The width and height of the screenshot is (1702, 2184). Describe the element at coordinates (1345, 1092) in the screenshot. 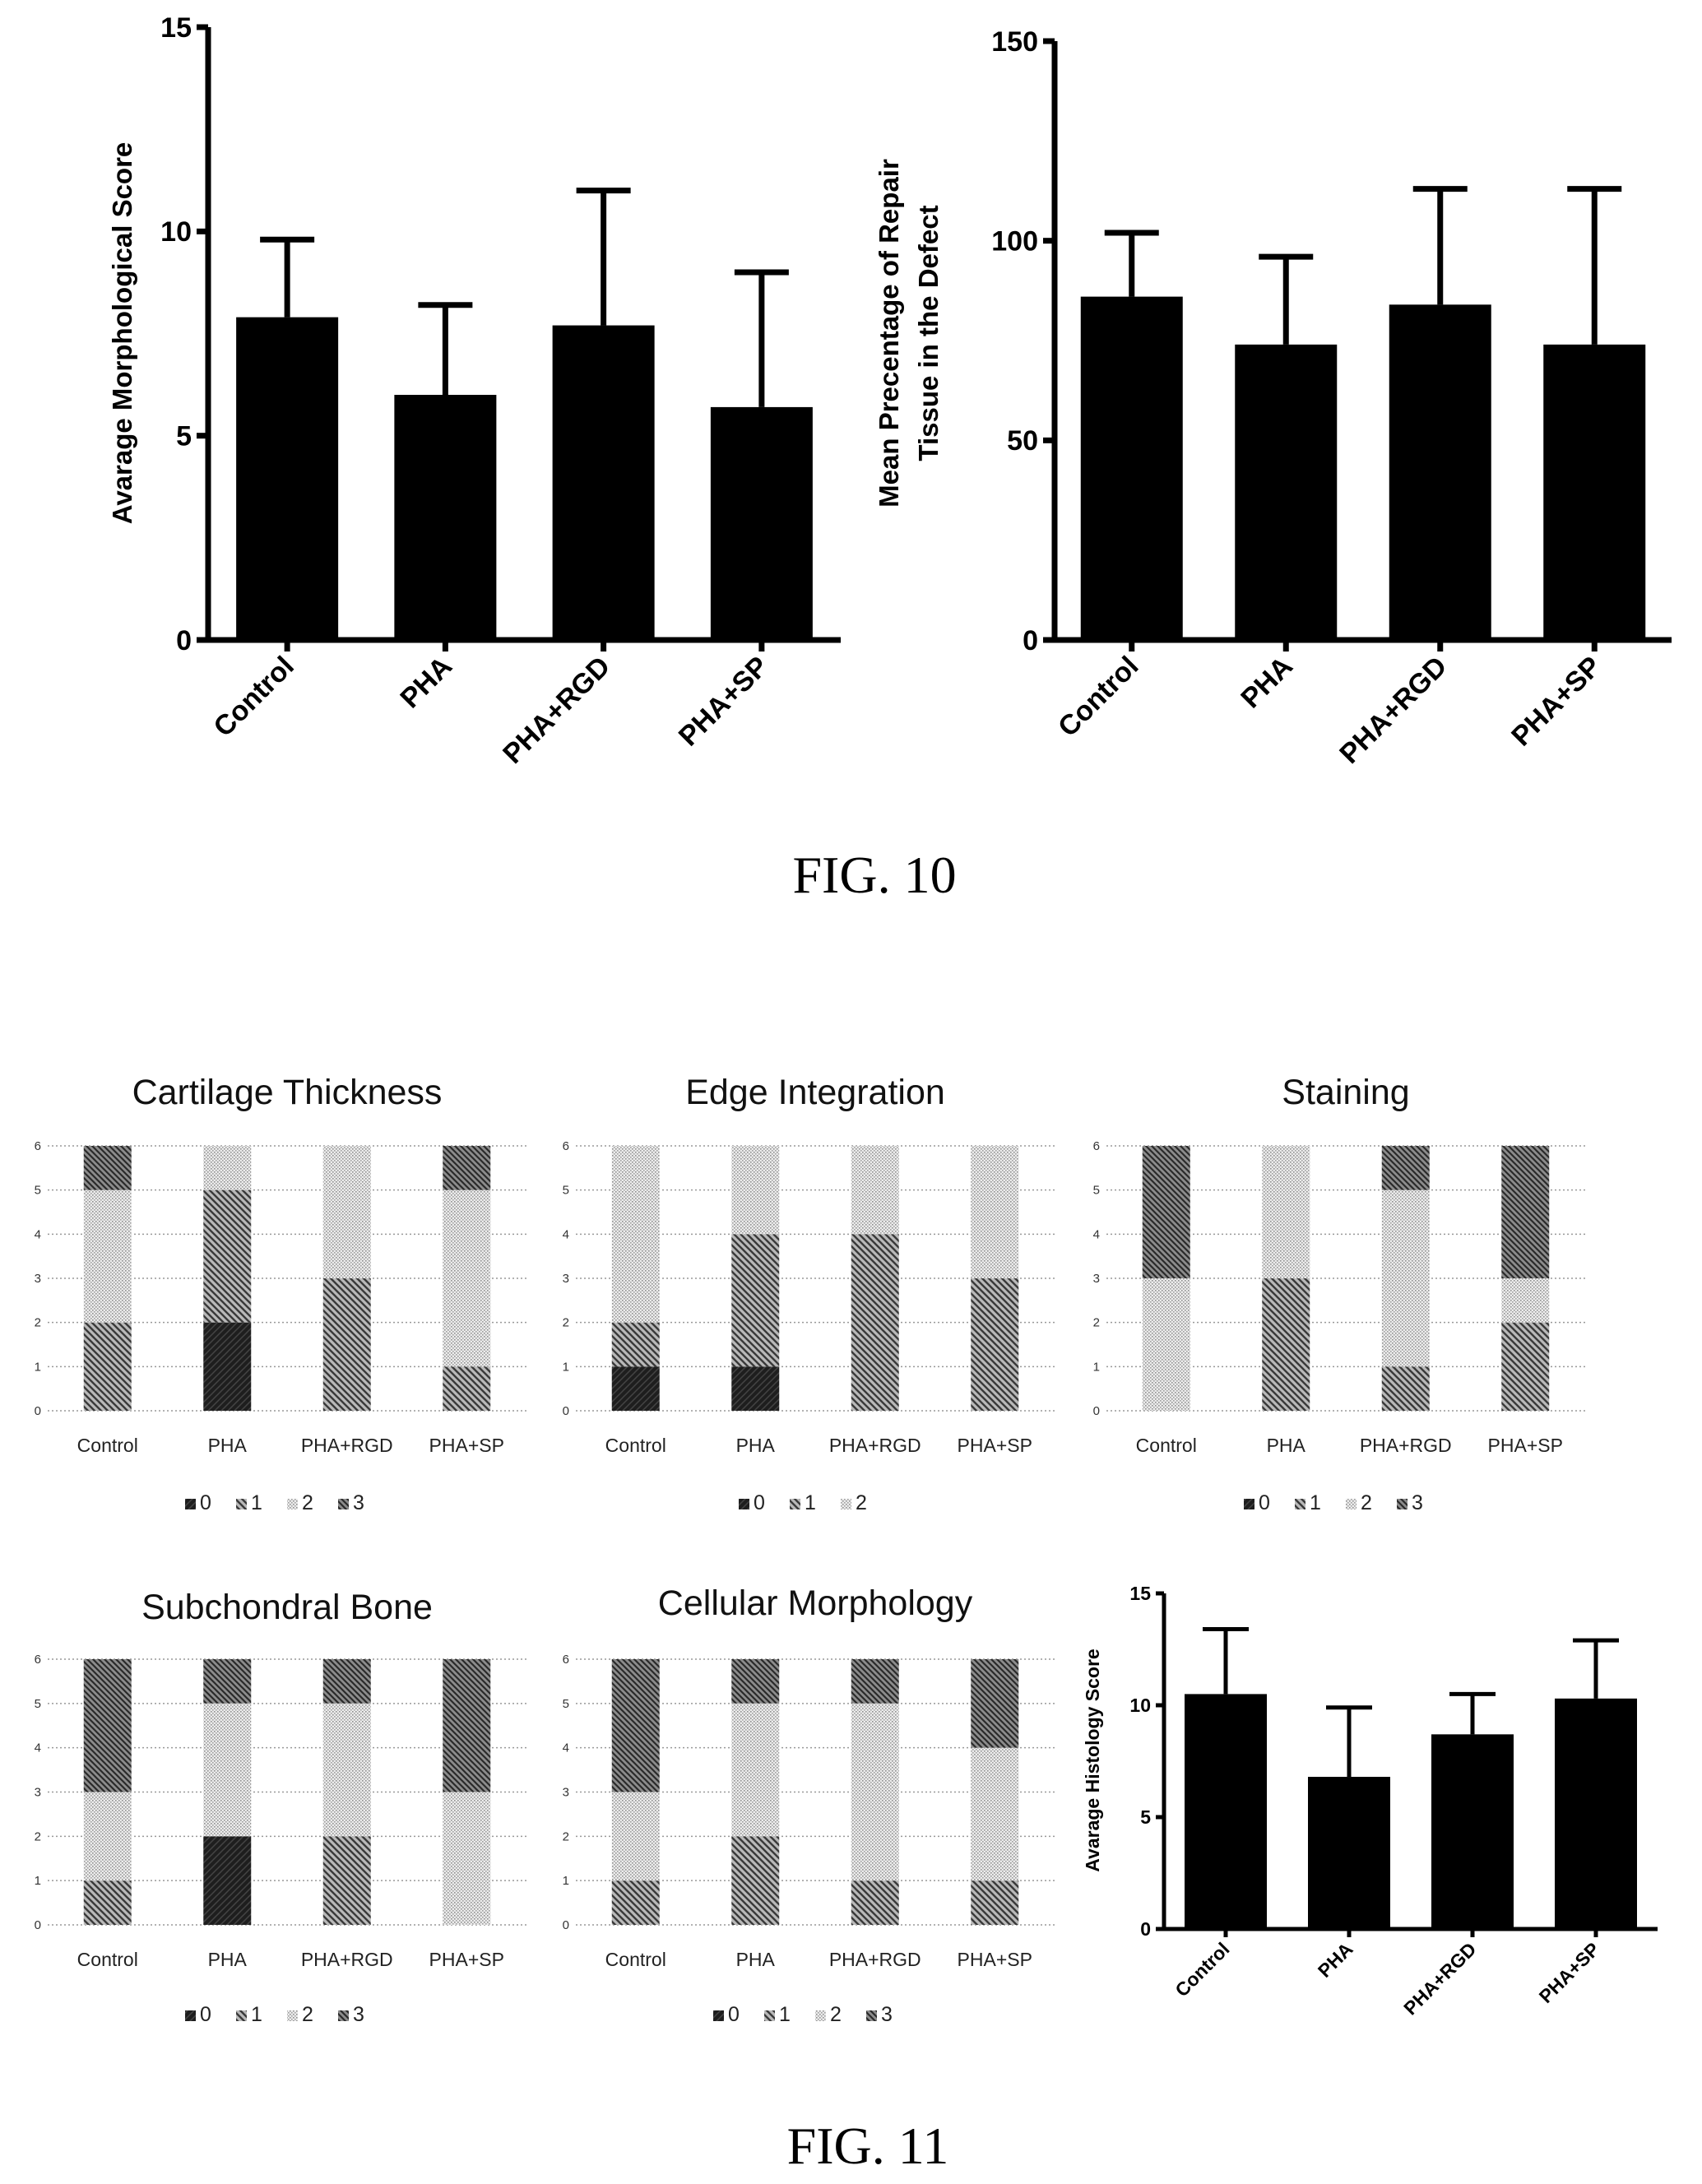

I see `chart-title: Staining` at that location.